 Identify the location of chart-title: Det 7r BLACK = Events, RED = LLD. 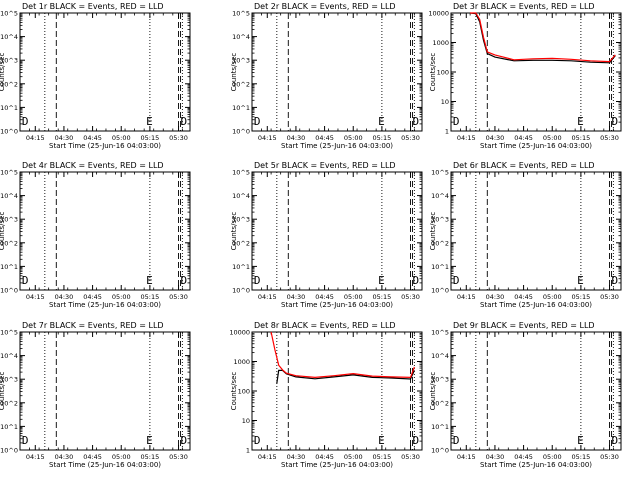
(93, 325).